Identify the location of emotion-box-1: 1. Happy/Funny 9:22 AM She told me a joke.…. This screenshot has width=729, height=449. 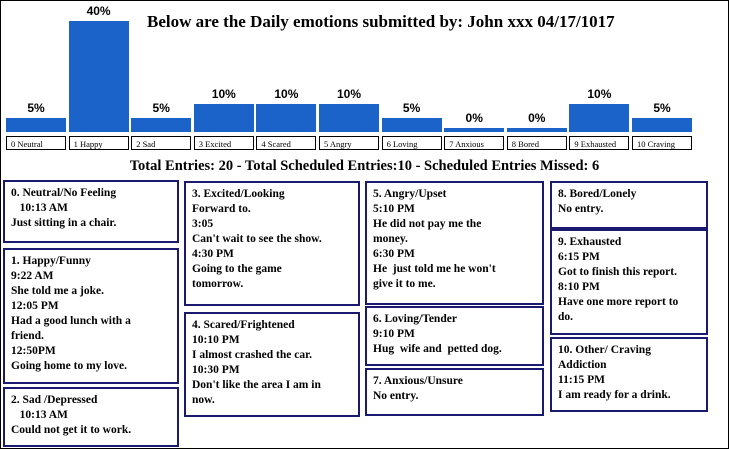
(91, 316).